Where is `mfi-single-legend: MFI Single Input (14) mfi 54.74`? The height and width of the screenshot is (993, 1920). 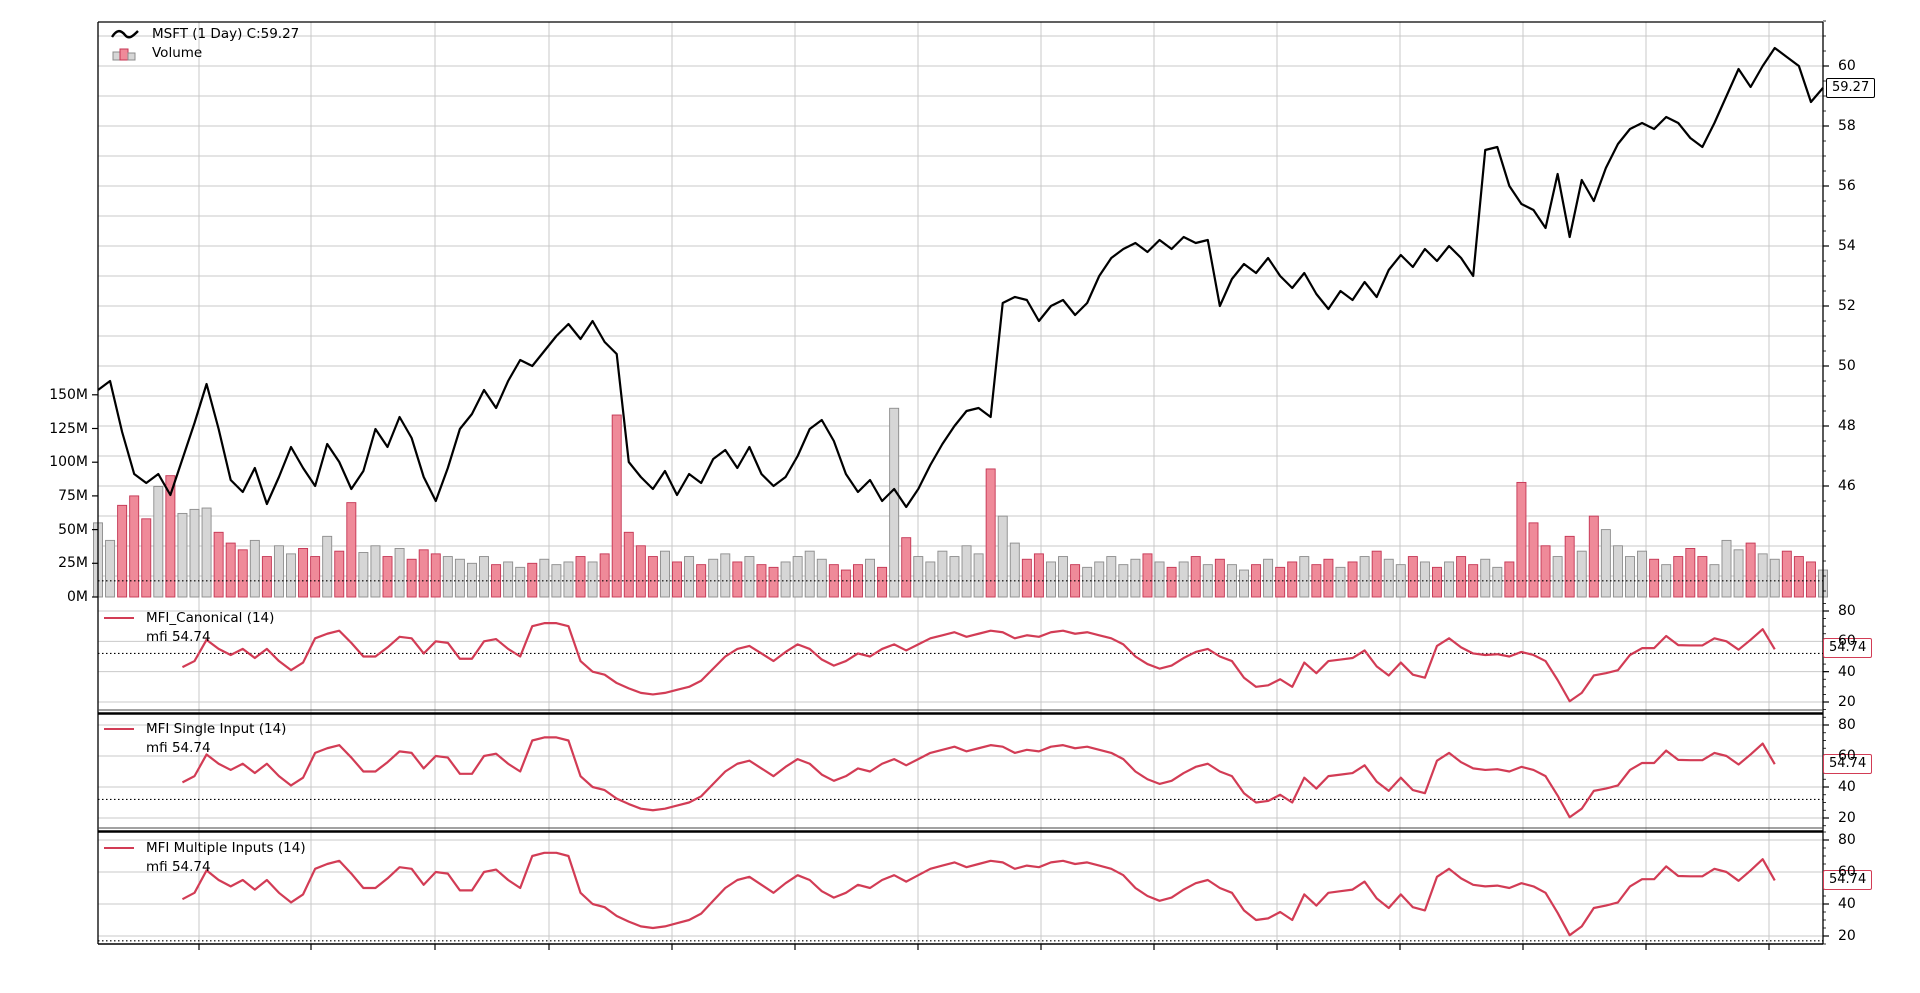
mfi-single-legend: MFI Single Input (14) mfi 54.74 is located at coordinates (195, 738).